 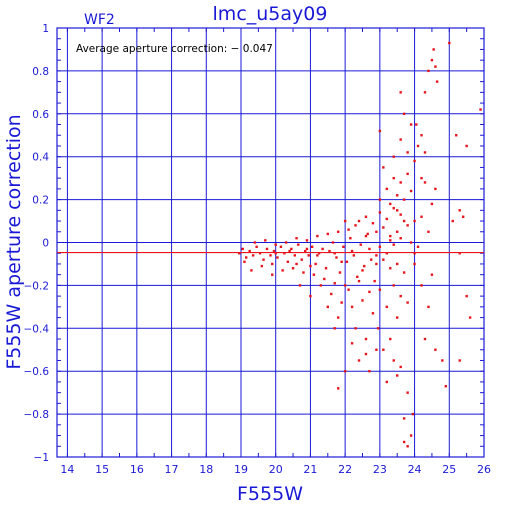 I want to click on y-tick-label: 0.8, so click(x=40, y=72).